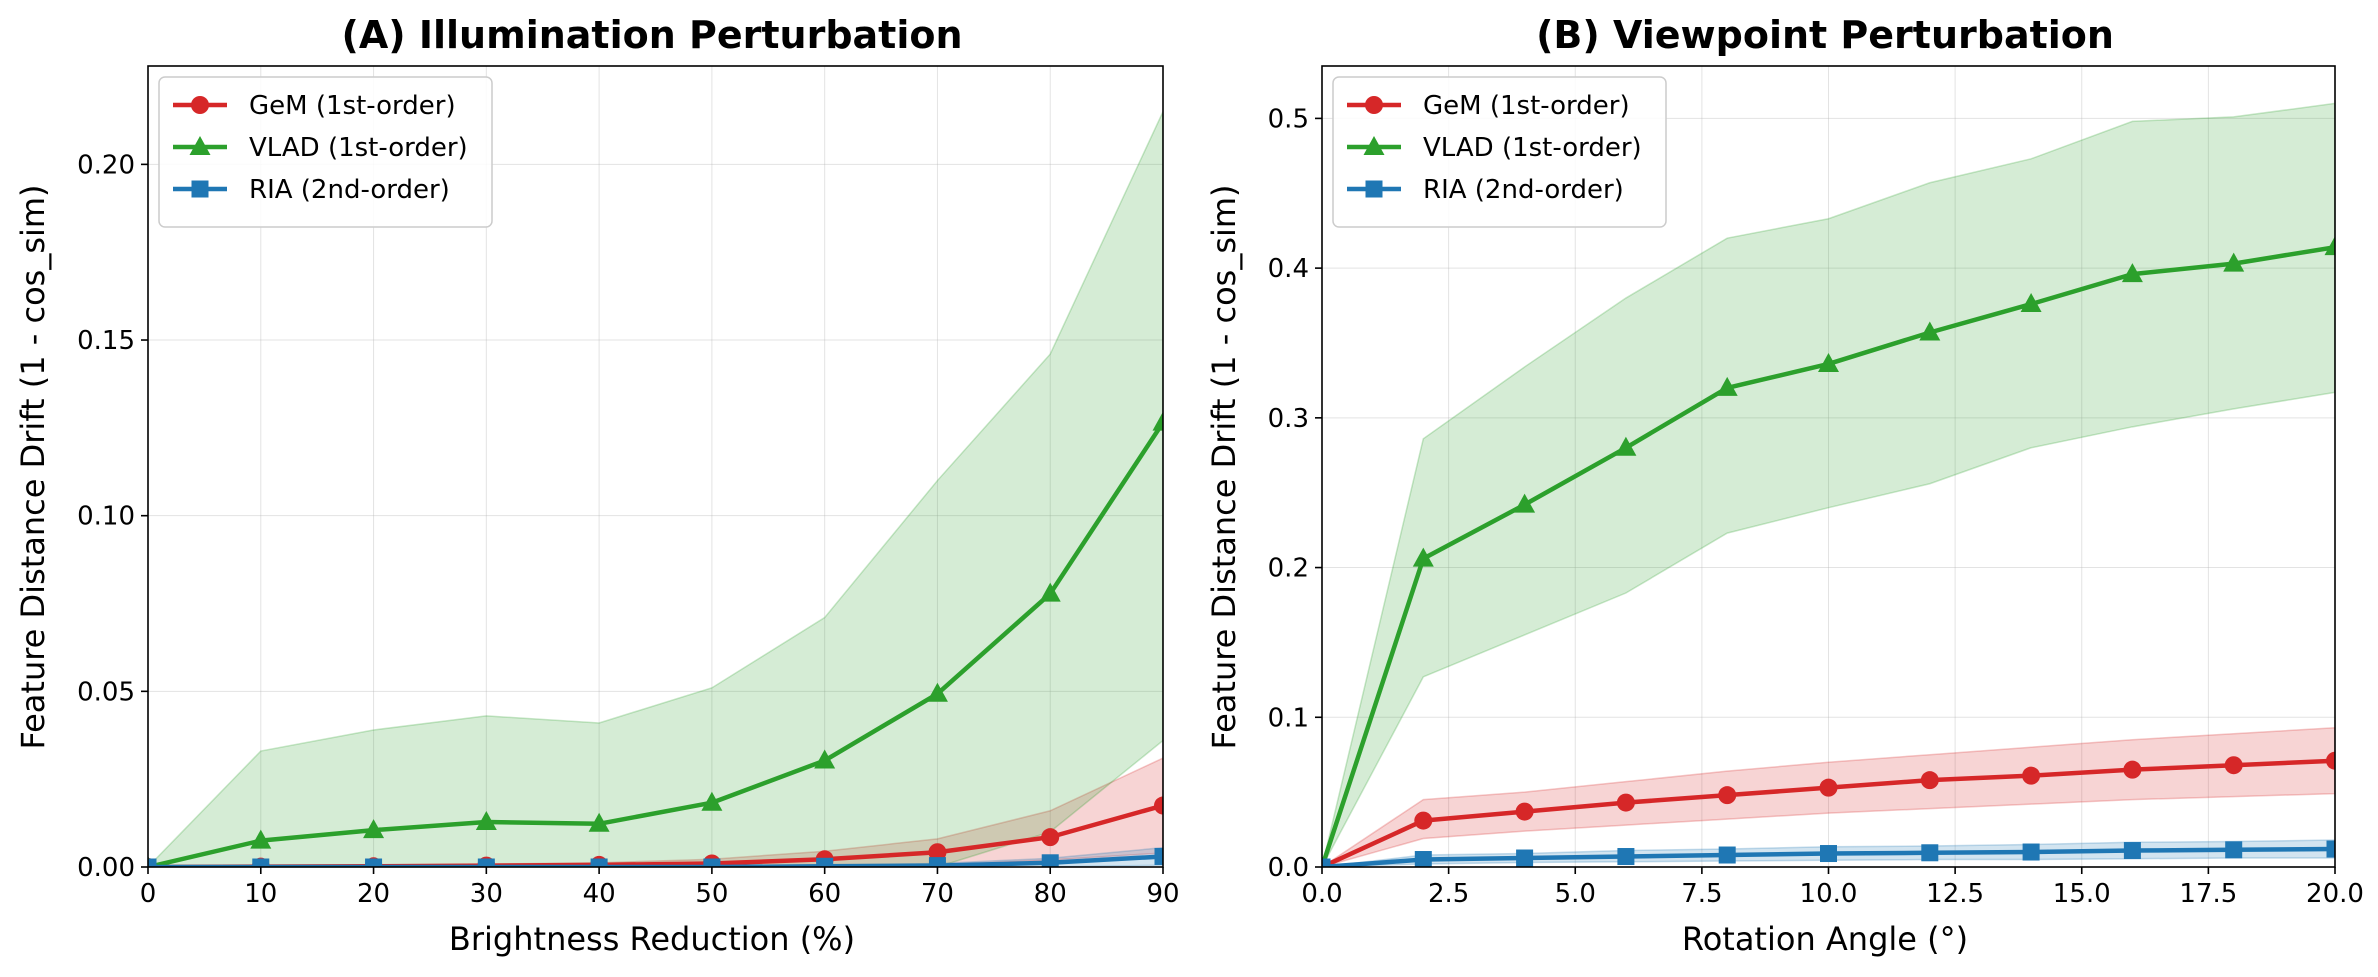 Image resolution: width=2378 pixels, height=977 pixels. I want to click on panel-a-ytick-label-1: 0.05, so click(106, 692).